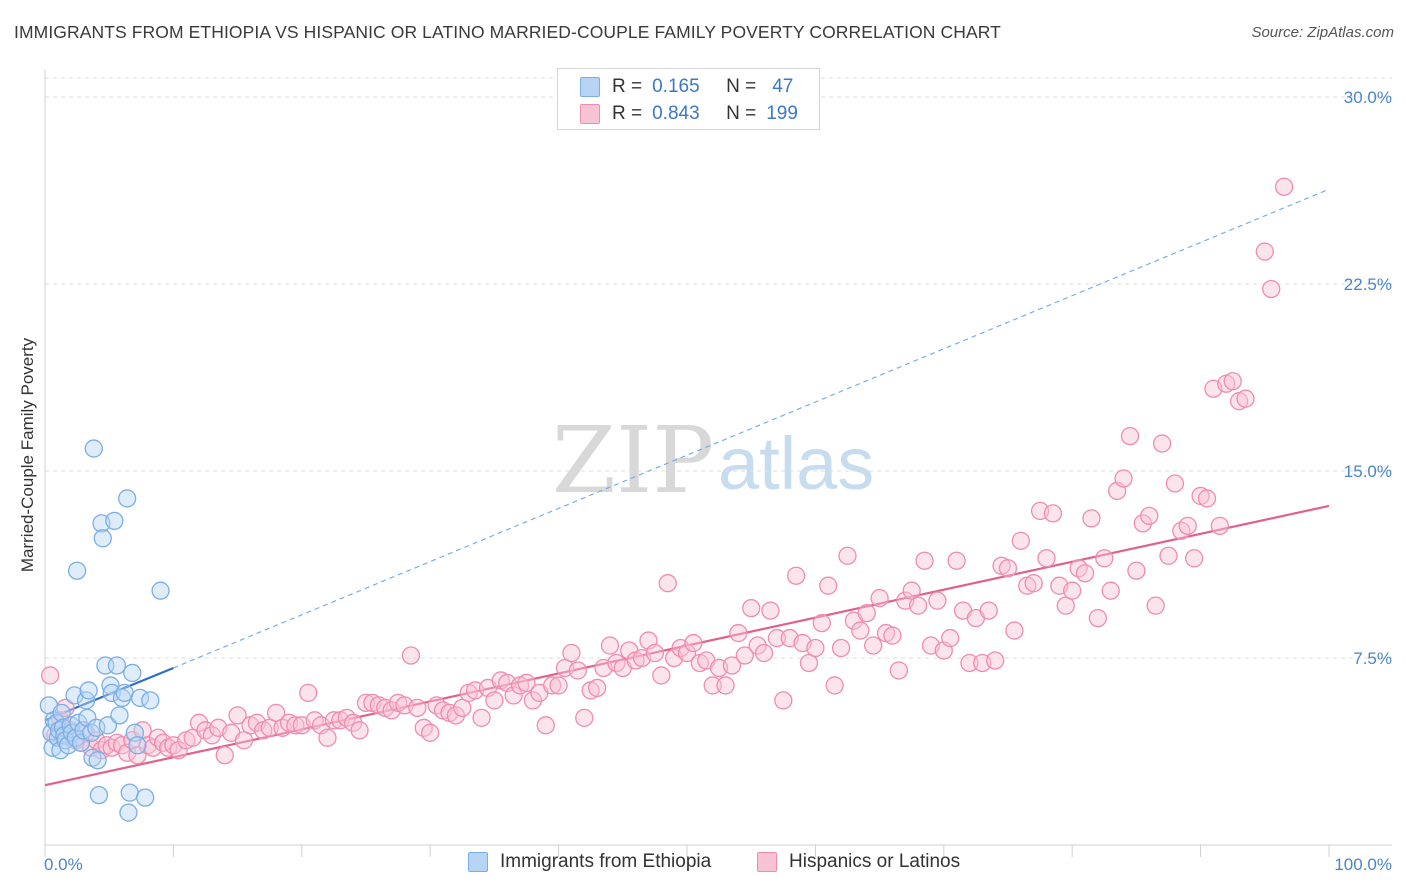  What do you see at coordinates (688, 99) in the screenshot?
I see `stats-legend: R = 0.165 N = 47 R = 0.843 N = 199` at bounding box center [688, 99].